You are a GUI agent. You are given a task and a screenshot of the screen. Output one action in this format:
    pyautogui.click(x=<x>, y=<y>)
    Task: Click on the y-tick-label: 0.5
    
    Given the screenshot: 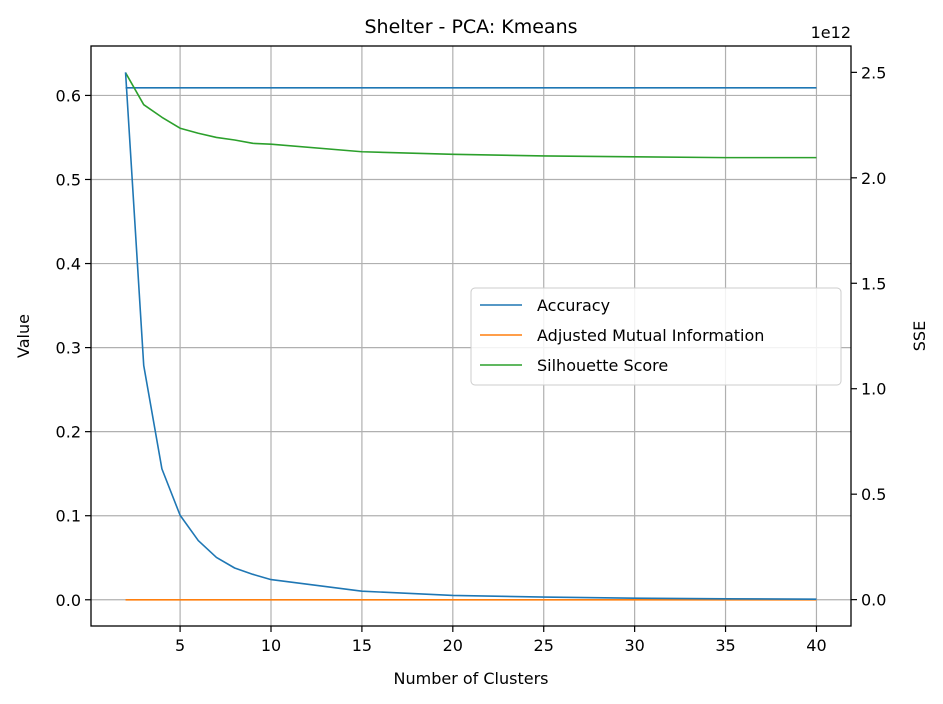 What is the action you would take?
    pyautogui.click(x=68, y=179)
    